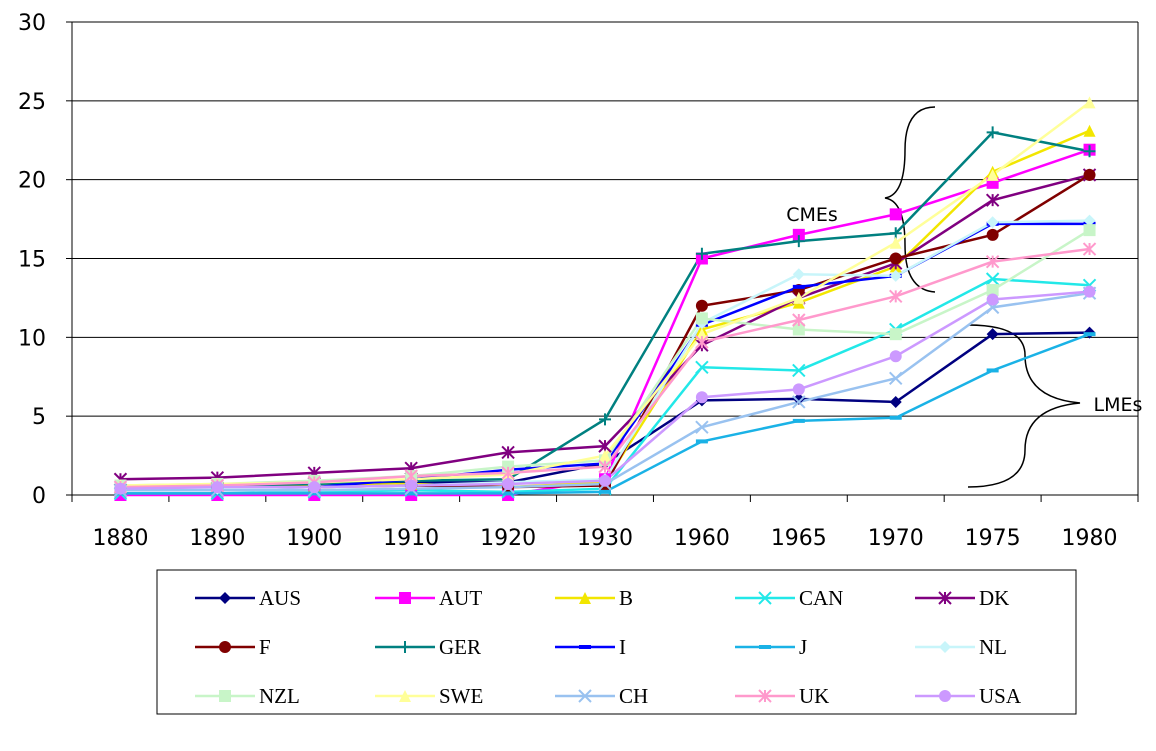 The width and height of the screenshot is (1156, 751). What do you see at coordinates (799, 538) in the screenshot?
I see `x-tick-label: 1965` at bounding box center [799, 538].